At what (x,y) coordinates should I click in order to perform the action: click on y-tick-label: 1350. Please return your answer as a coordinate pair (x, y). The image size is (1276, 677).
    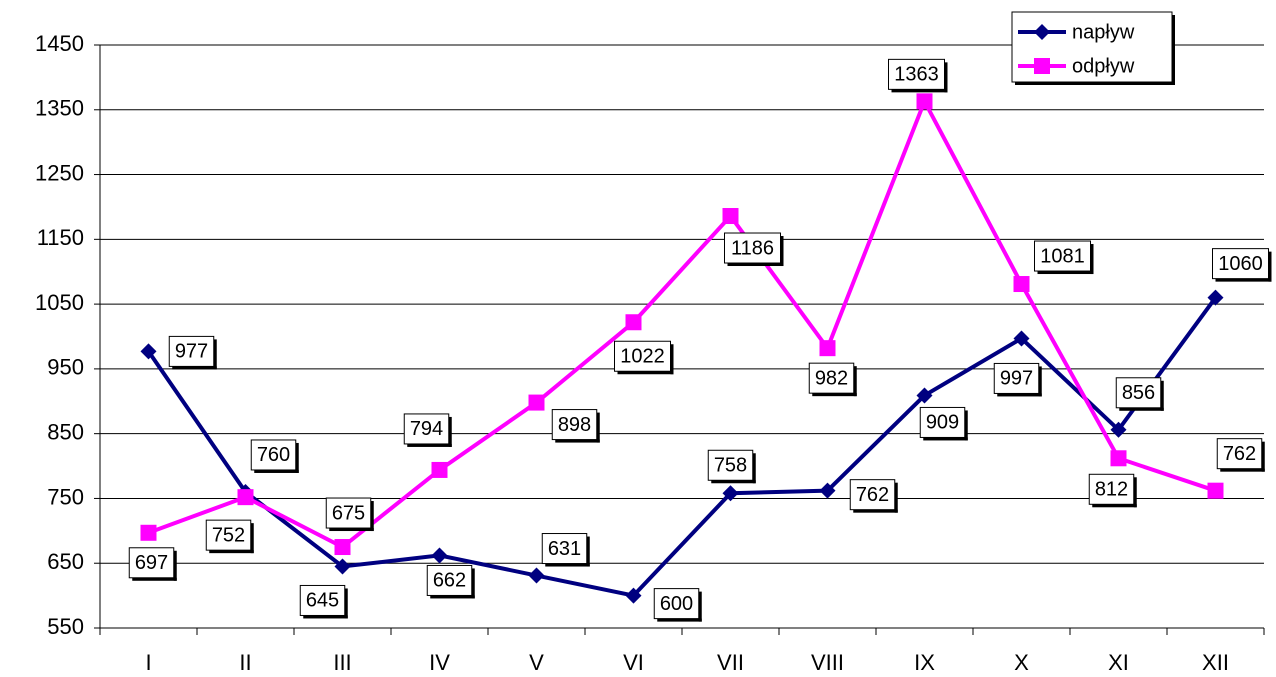
    Looking at the image, I should click on (59, 108).